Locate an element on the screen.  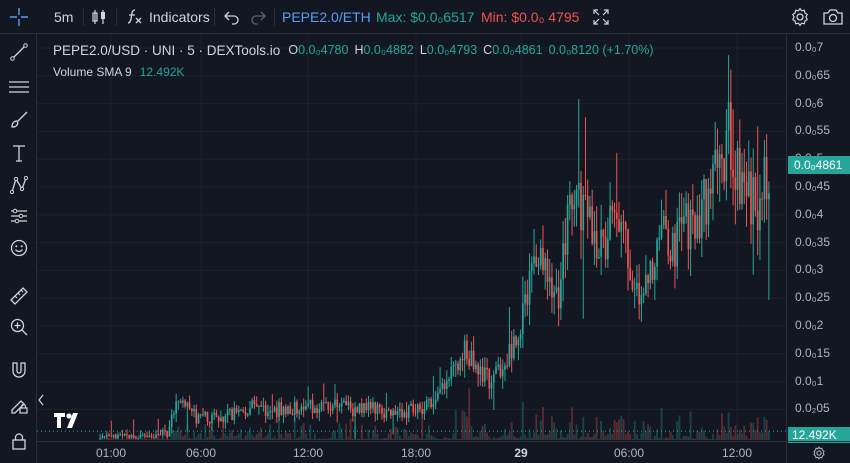
zoom-in-icon is located at coordinates (18, 327).